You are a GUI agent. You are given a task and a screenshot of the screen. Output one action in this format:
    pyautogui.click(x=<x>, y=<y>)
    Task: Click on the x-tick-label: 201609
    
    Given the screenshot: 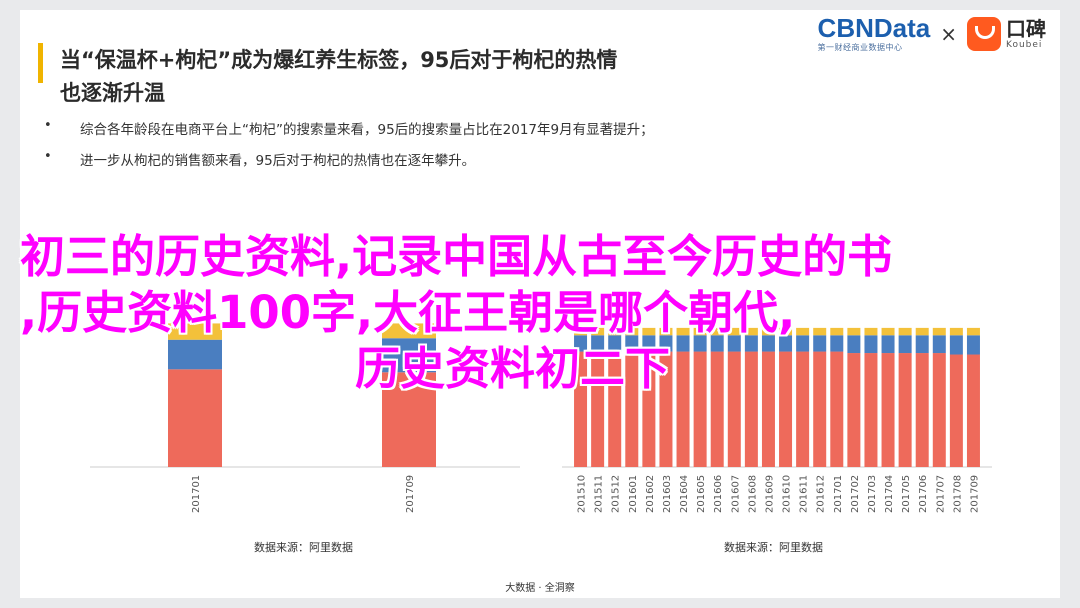 What is the action you would take?
    pyautogui.click(x=769, y=494)
    